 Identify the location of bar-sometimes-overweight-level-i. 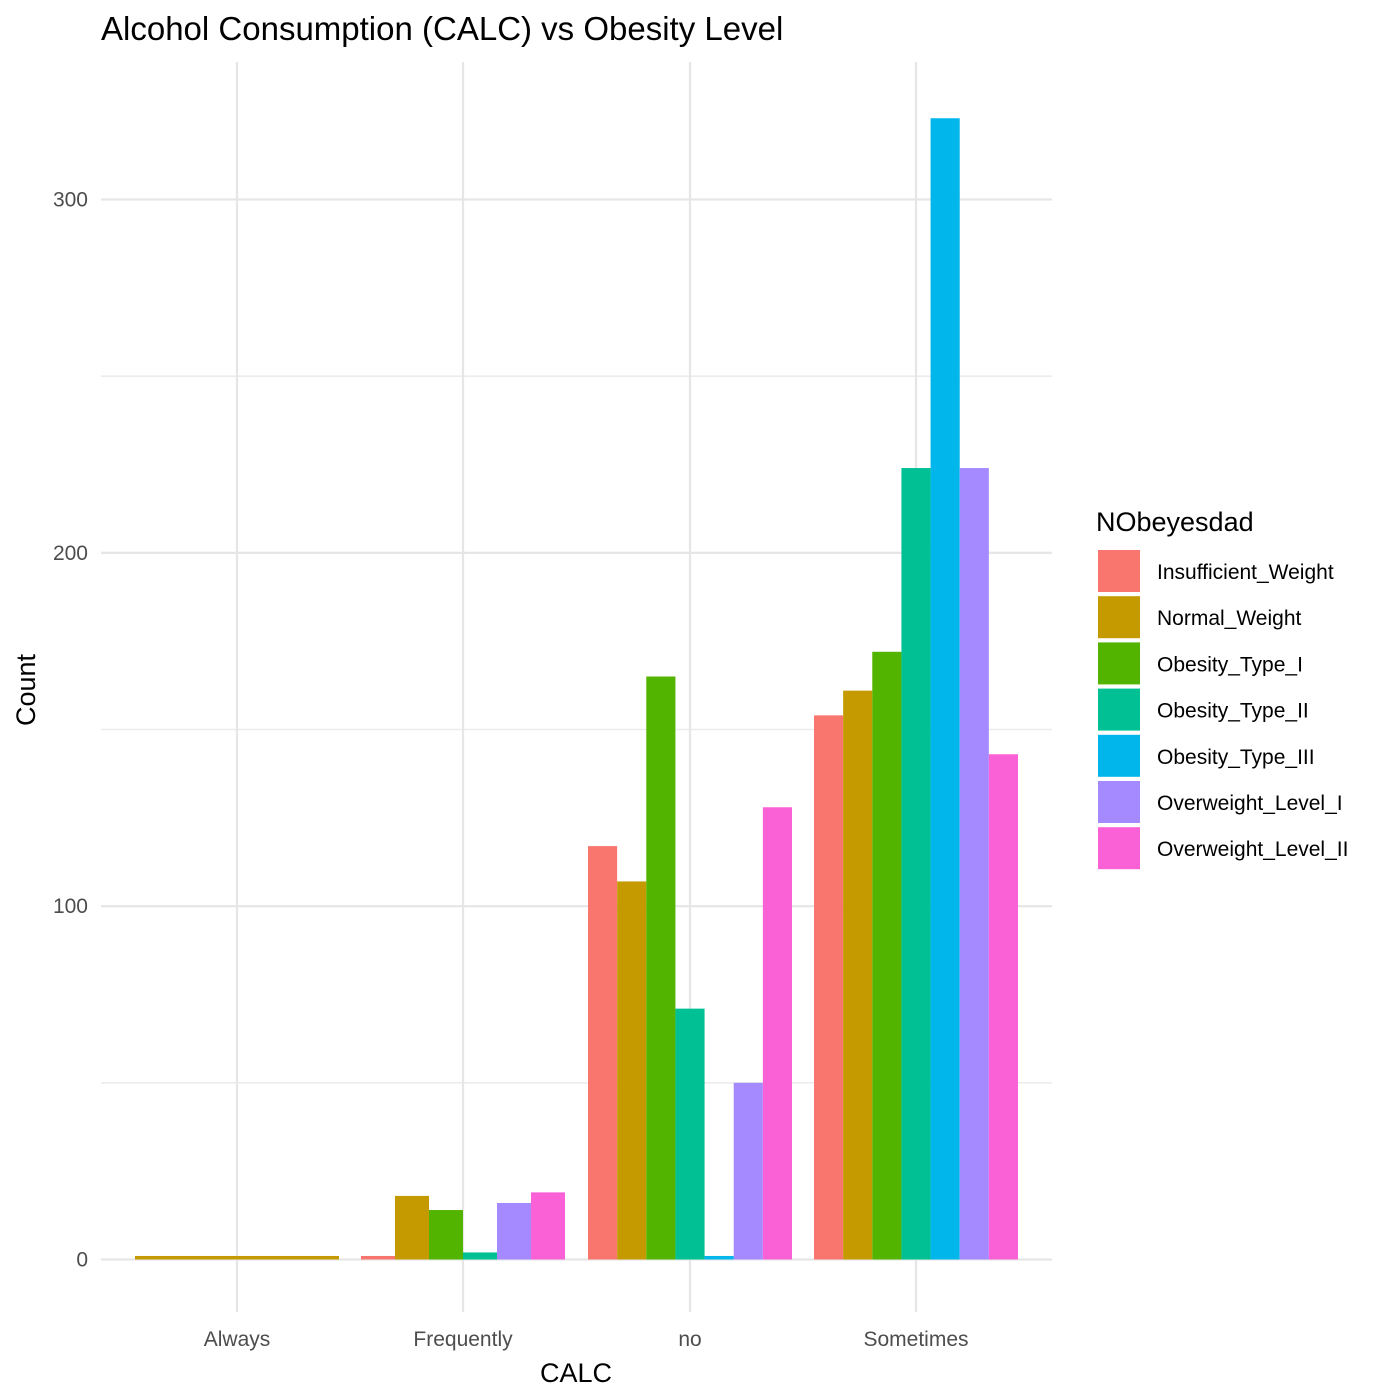
(974, 864).